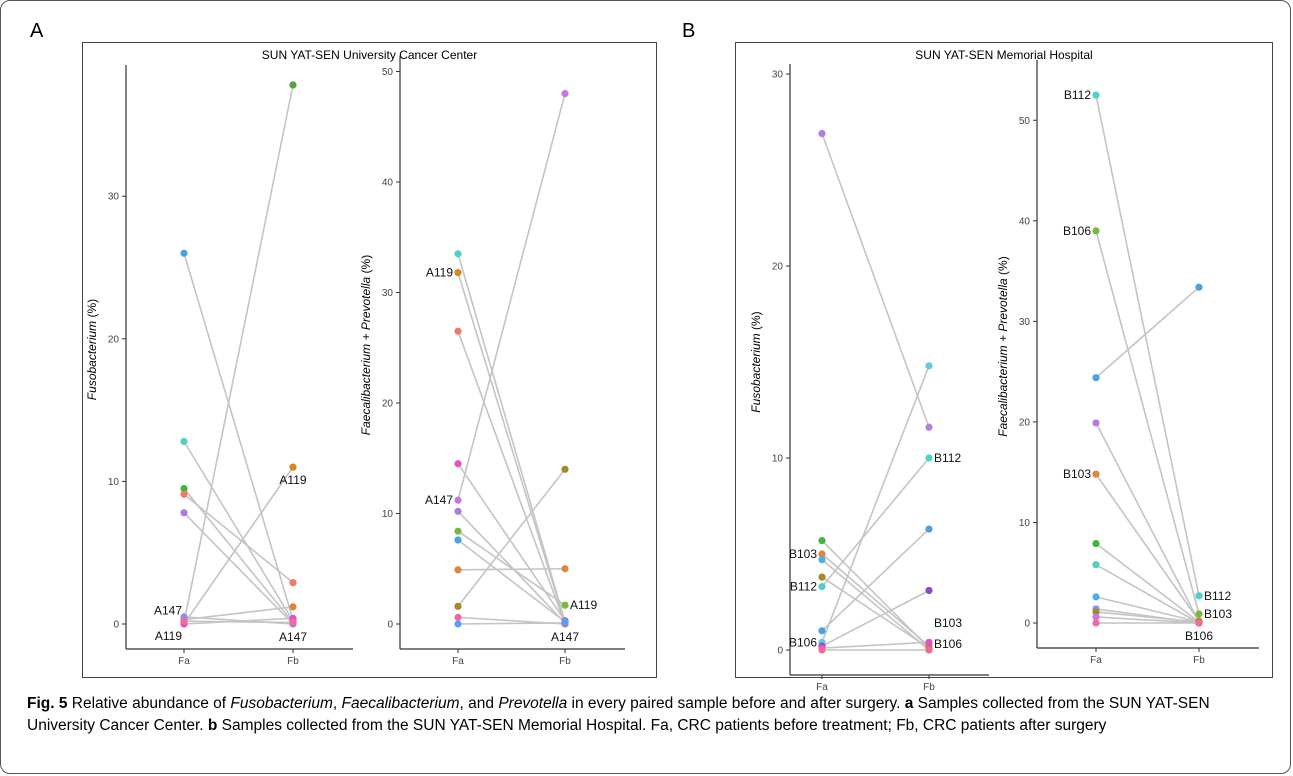 This screenshot has width=1293, height=776. I want to click on y-tick-label: 10, so click(778, 459).